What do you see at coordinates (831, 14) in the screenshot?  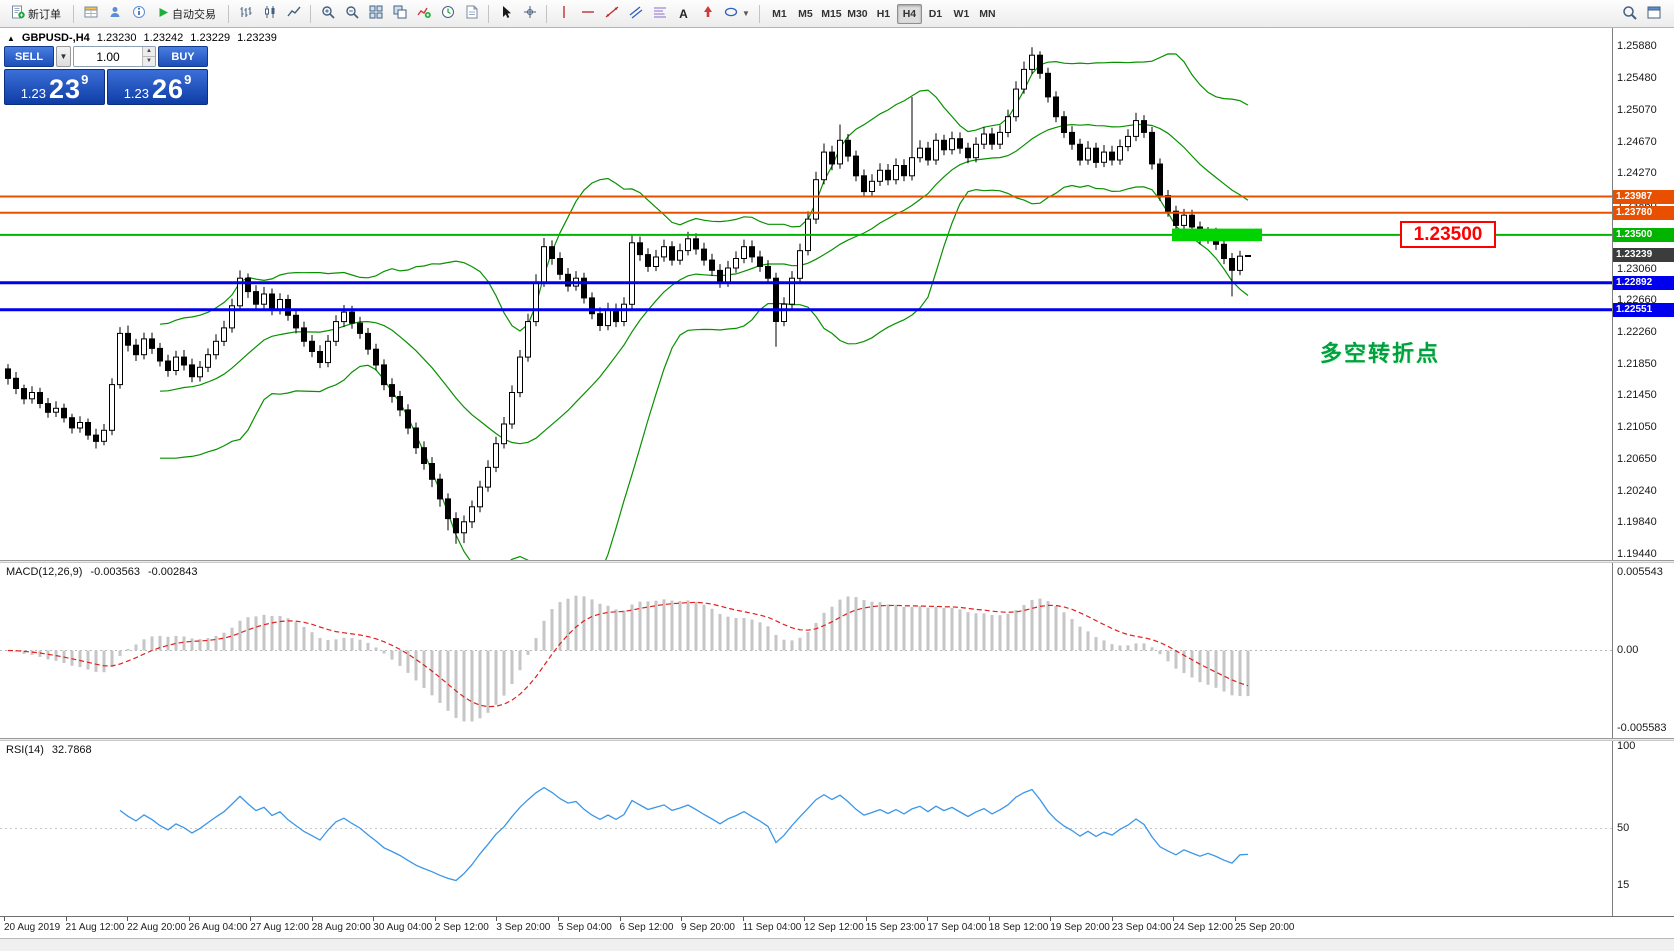 I see `timeframe-button-m15: M15` at bounding box center [831, 14].